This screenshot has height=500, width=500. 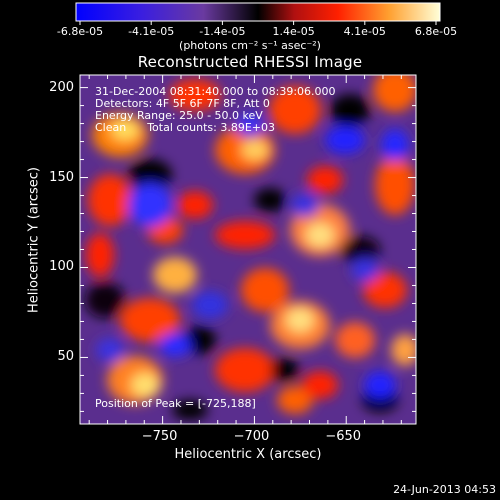 I want to click on info-line-counts: Clean Total counts: 3.89E+03, so click(x=185, y=127).